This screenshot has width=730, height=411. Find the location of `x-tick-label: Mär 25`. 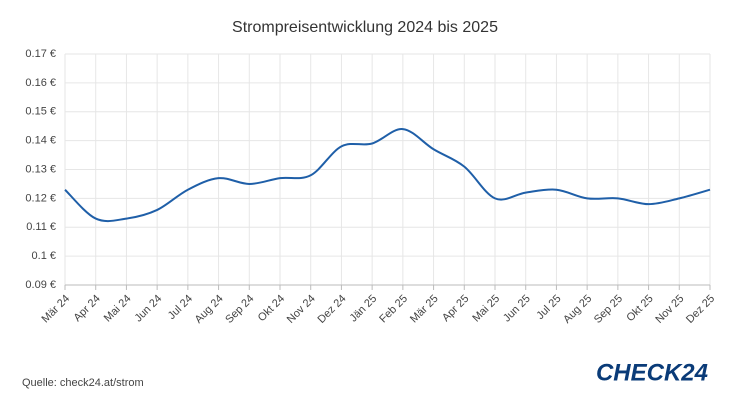

x-tick-label: Mär 25 is located at coordinates (424, 309).